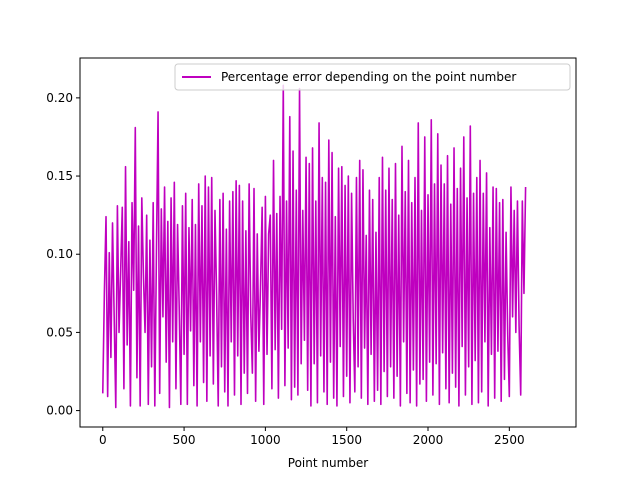  What do you see at coordinates (59, 411) in the screenshot?
I see `y-tick-label: 0.00` at bounding box center [59, 411].